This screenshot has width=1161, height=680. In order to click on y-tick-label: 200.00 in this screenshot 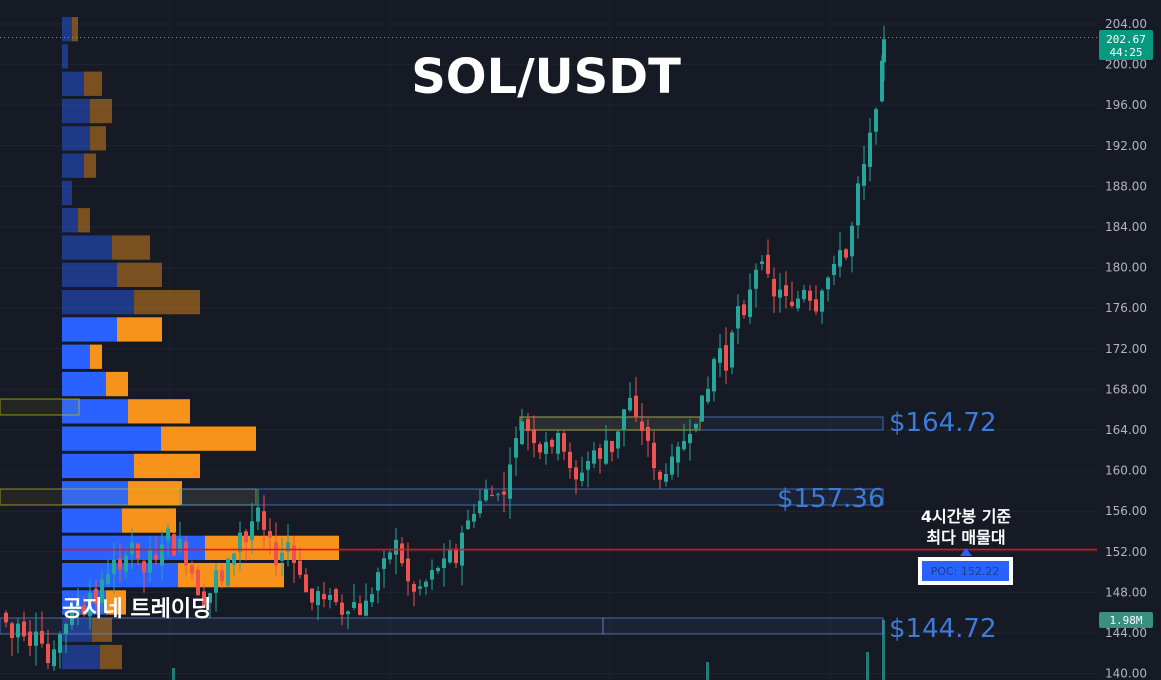, I will do `click(1126, 65)`.